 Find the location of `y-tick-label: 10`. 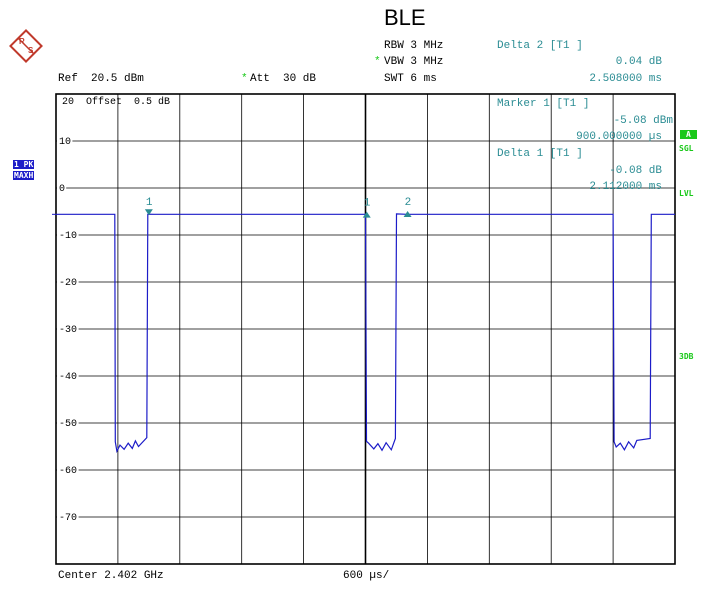

y-tick-label: 10 is located at coordinates (65, 142).